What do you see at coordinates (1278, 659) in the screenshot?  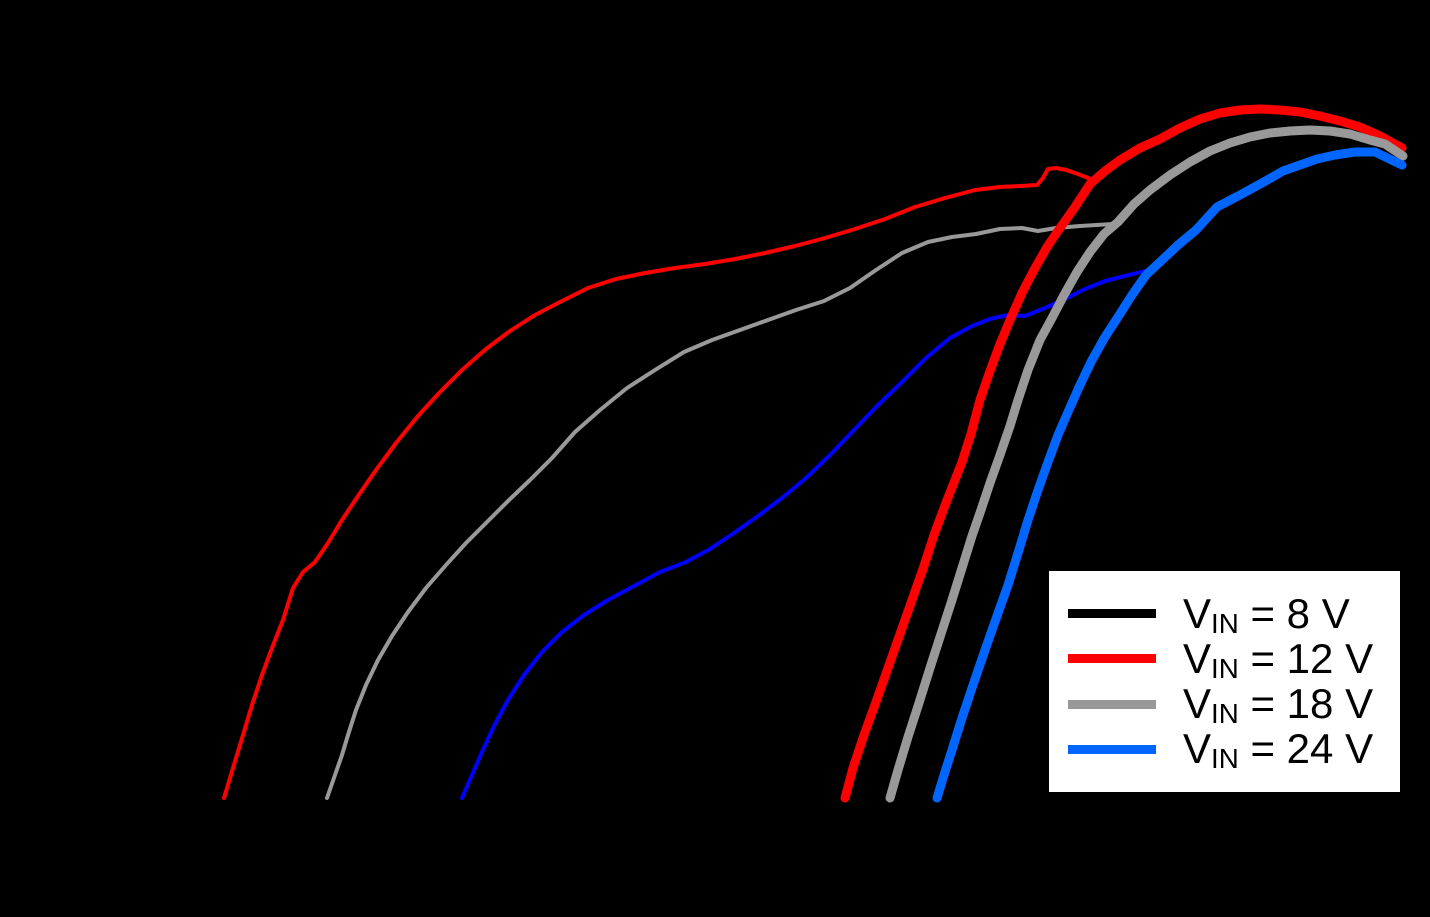 I see `legend-label-vin-12: V IN = 12 V` at bounding box center [1278, 659].